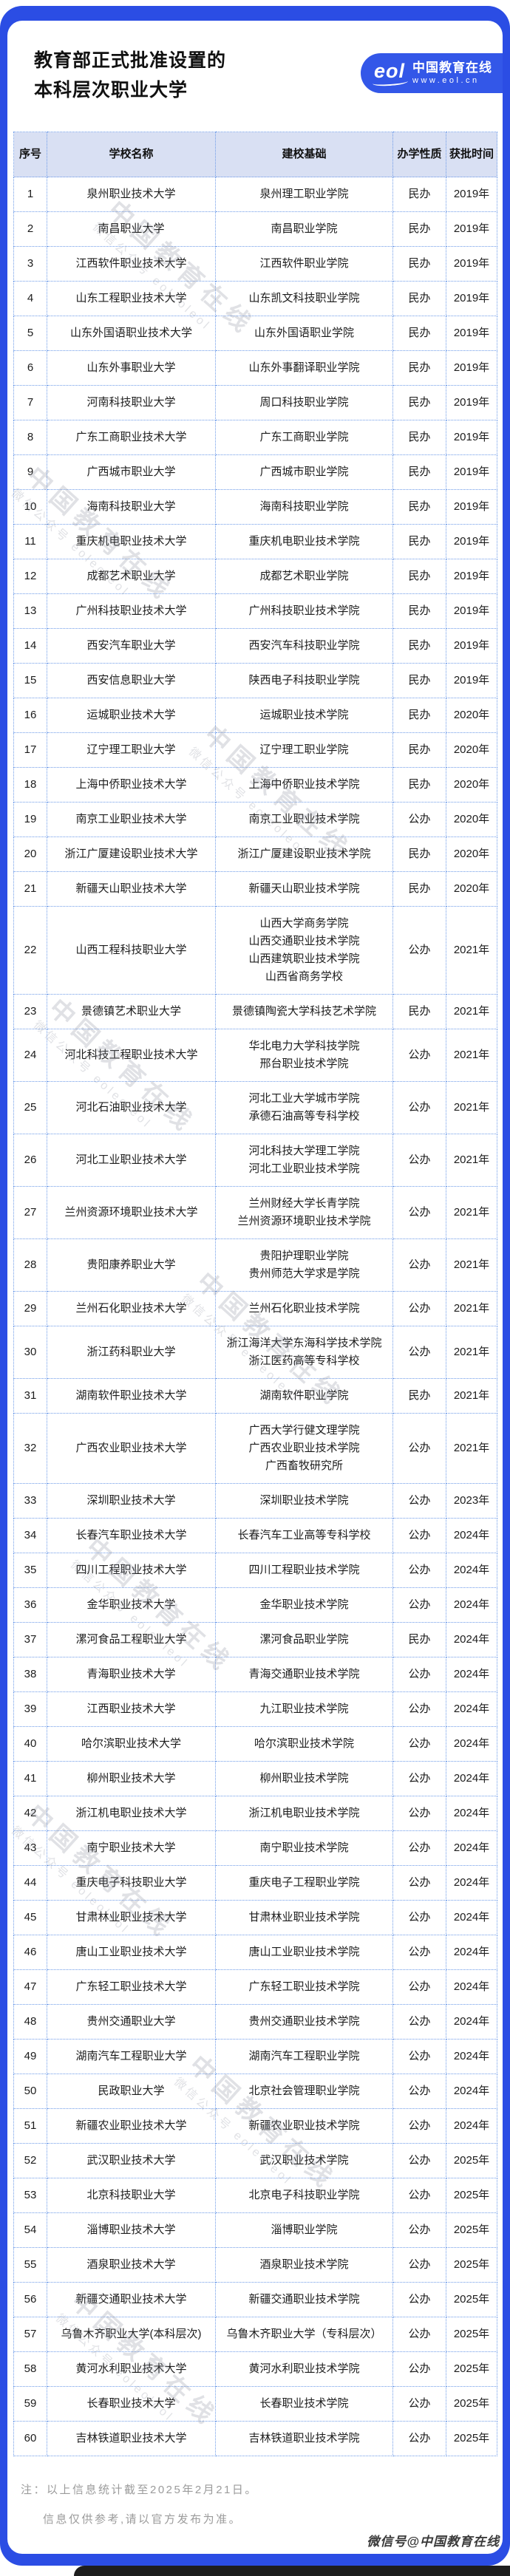 This screenshot has height=2576, width=510. I want to click on basis-line: 贵阳护理职业学院, so click(304, 1256).